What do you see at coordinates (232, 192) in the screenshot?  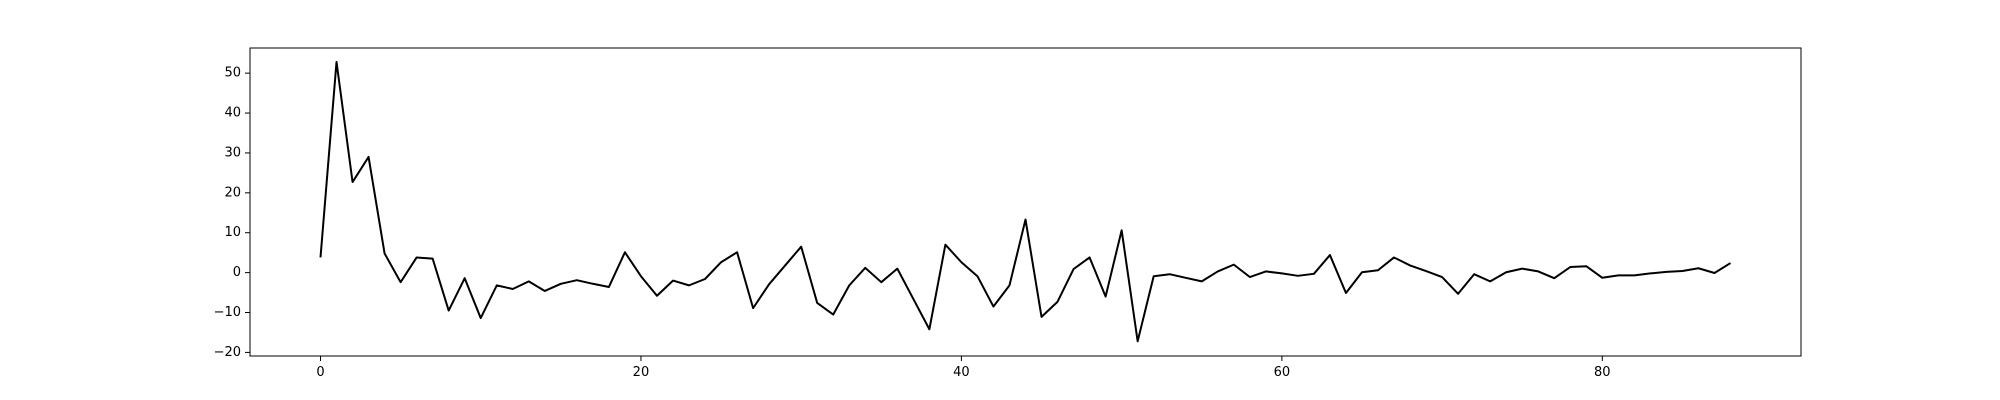 I see `y-tick-label: 20` at bounding box center [232, 192].